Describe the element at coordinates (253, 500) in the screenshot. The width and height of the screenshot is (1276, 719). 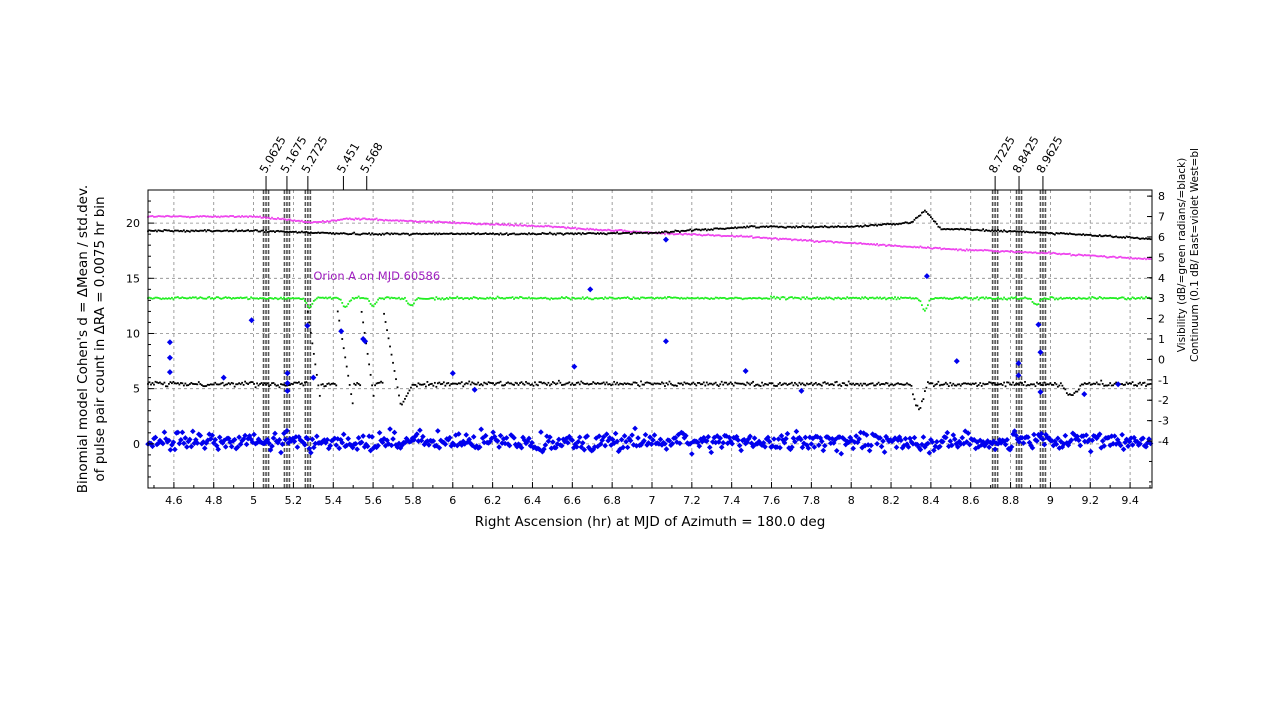
I see `x-tick-label: 5` at that location.